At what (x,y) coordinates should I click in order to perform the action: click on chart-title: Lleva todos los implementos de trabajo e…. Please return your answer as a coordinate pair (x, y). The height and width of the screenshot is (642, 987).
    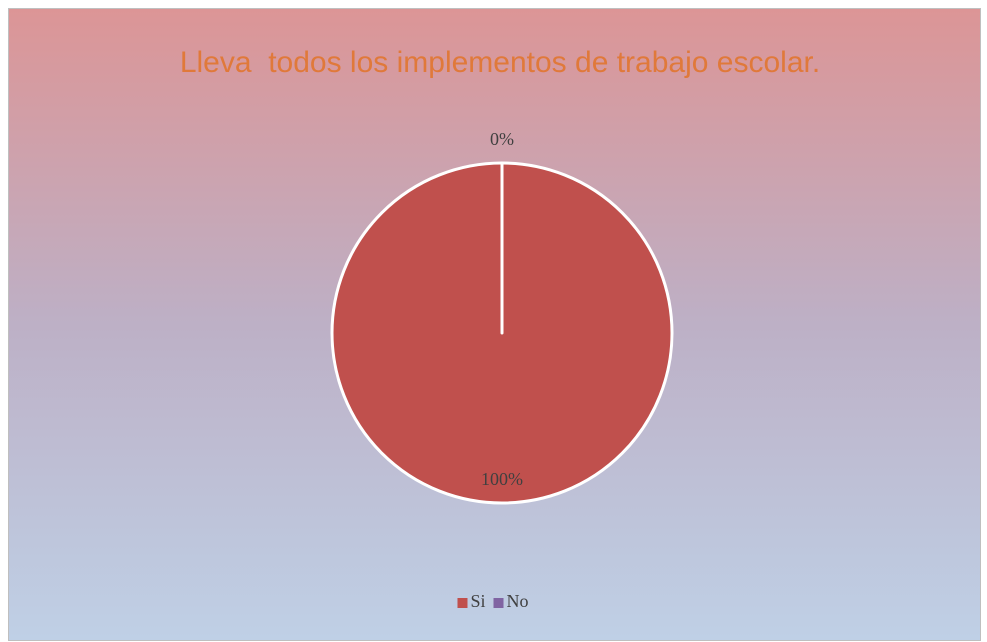
    Looking at the image, I should click on (500, 62).